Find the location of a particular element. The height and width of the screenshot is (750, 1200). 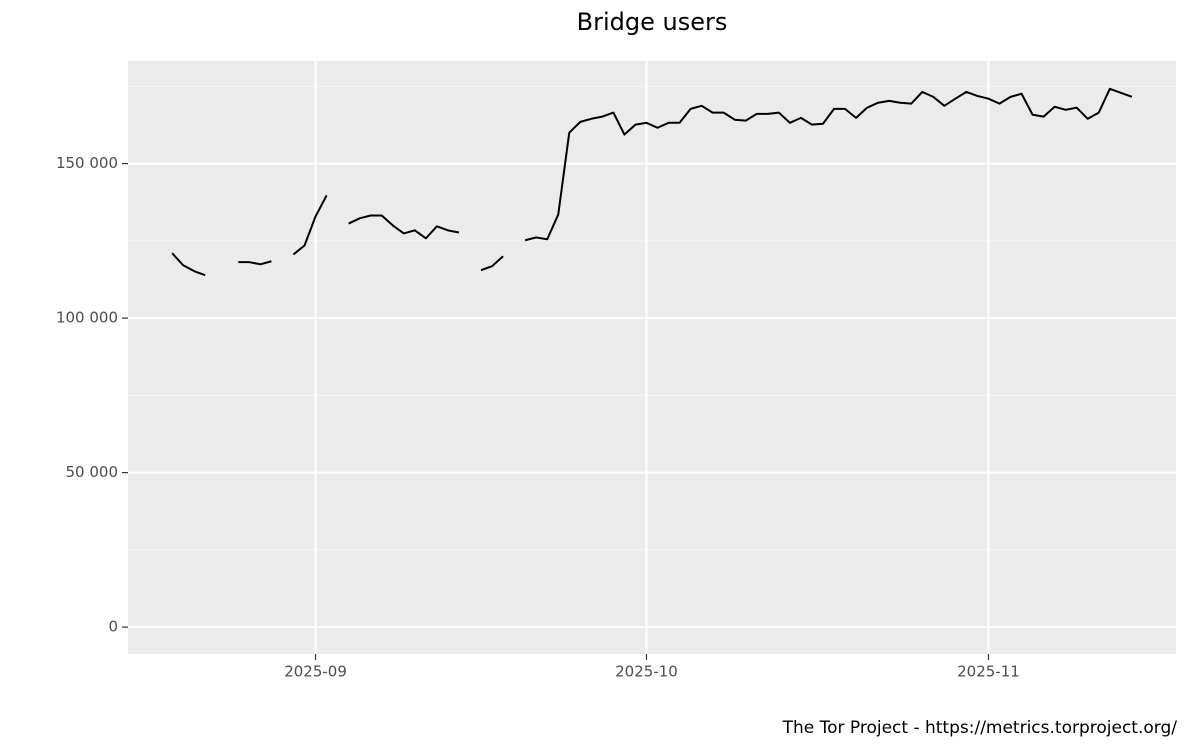

y-tick-label: 50 000 is located at coordinates (92, 472).